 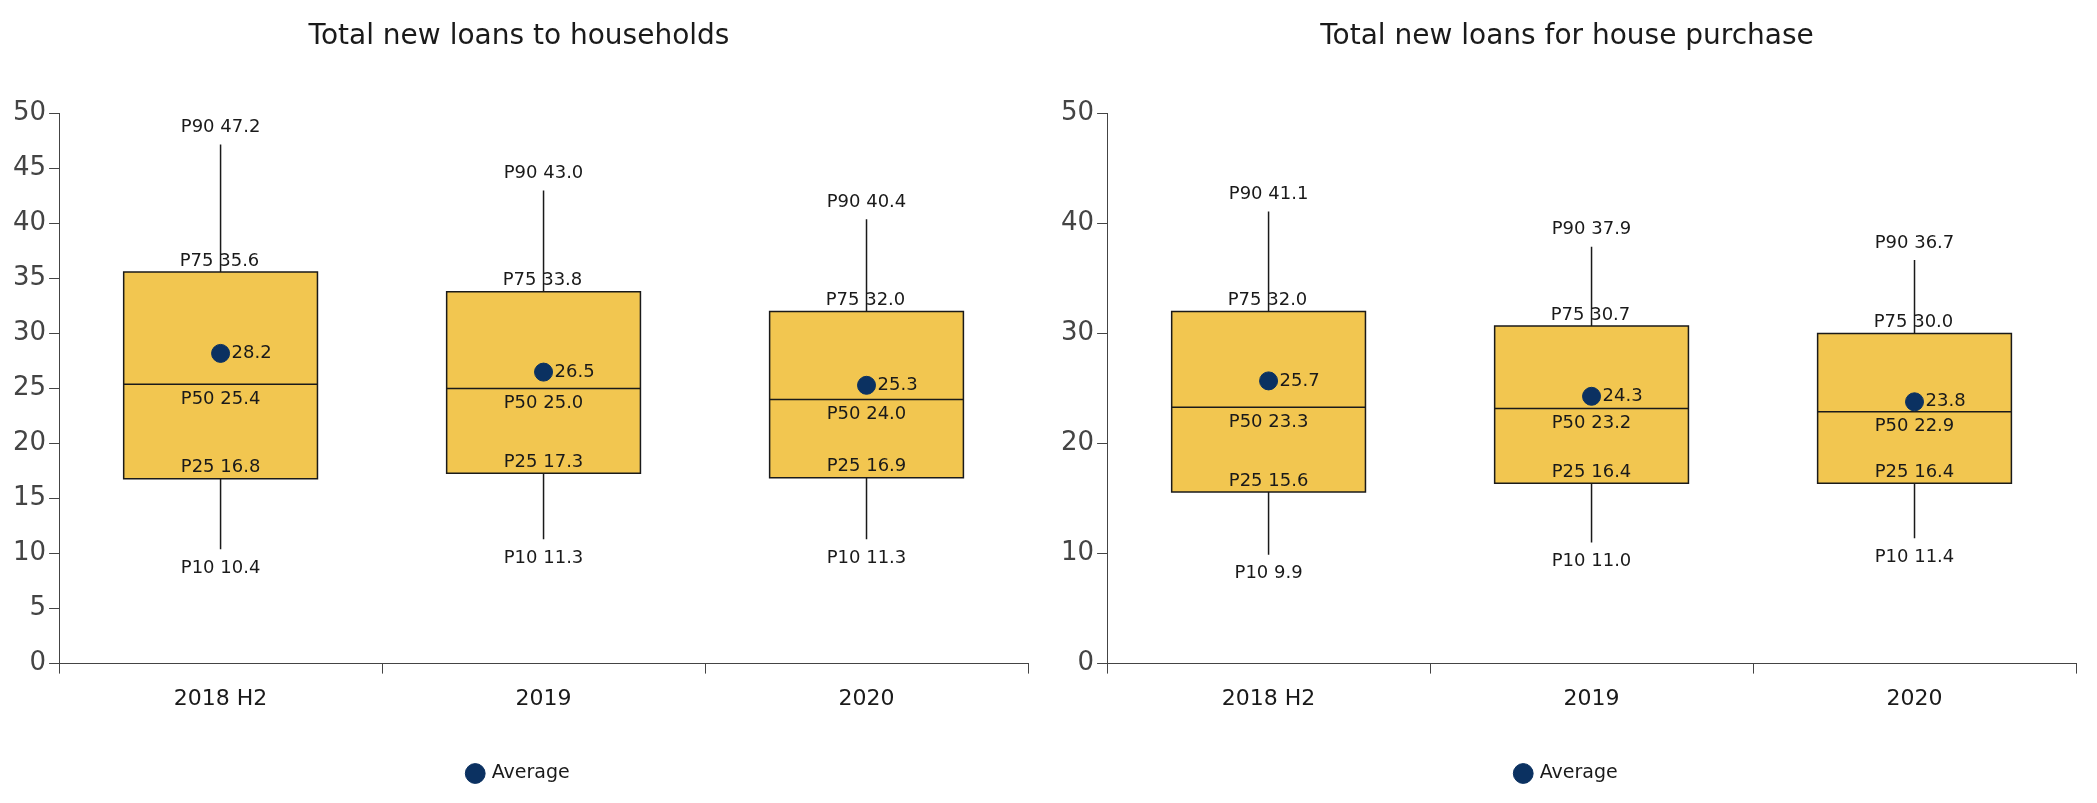 I want to click on annotation: P50 22.9, so click(x=1914, y=425).